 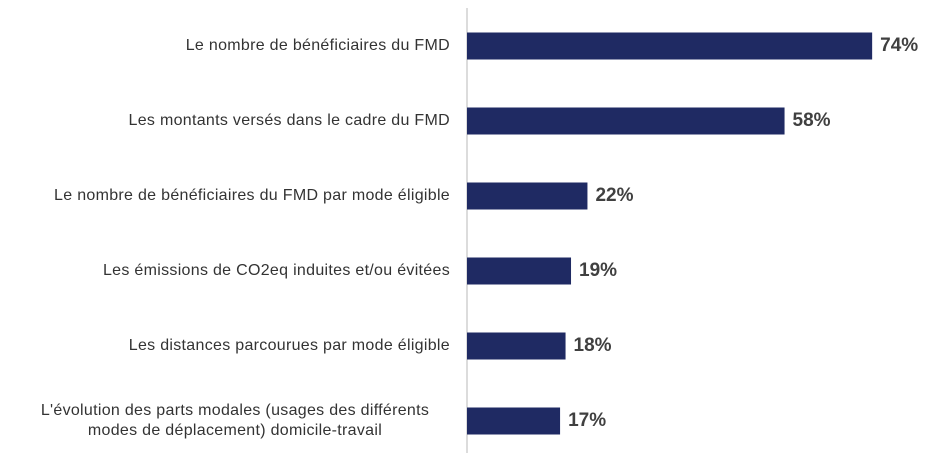 I want to click on value-label: 58%, so click(x=811, y=120).